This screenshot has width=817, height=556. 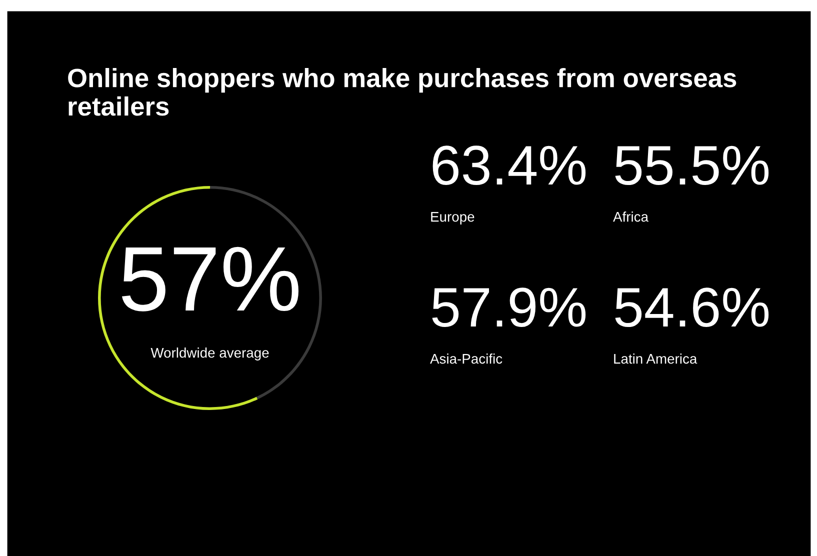 I want to click on text: 63.4%, so click(x=509, y=166).